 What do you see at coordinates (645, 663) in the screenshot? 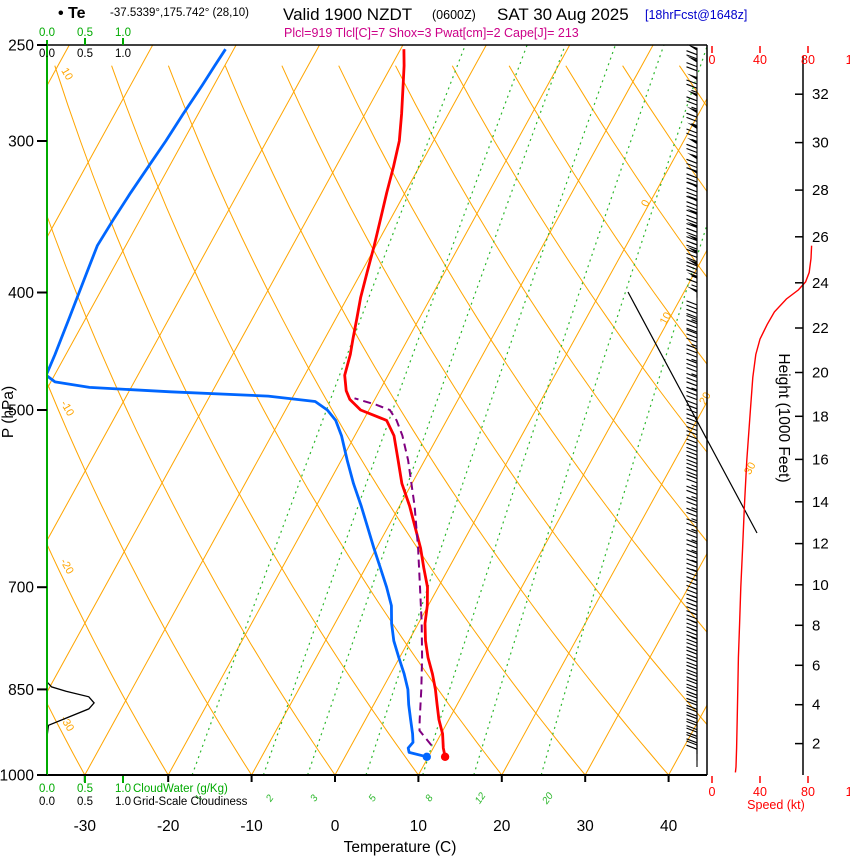
I see `isotherm-line` at bounding box center [645, 663].